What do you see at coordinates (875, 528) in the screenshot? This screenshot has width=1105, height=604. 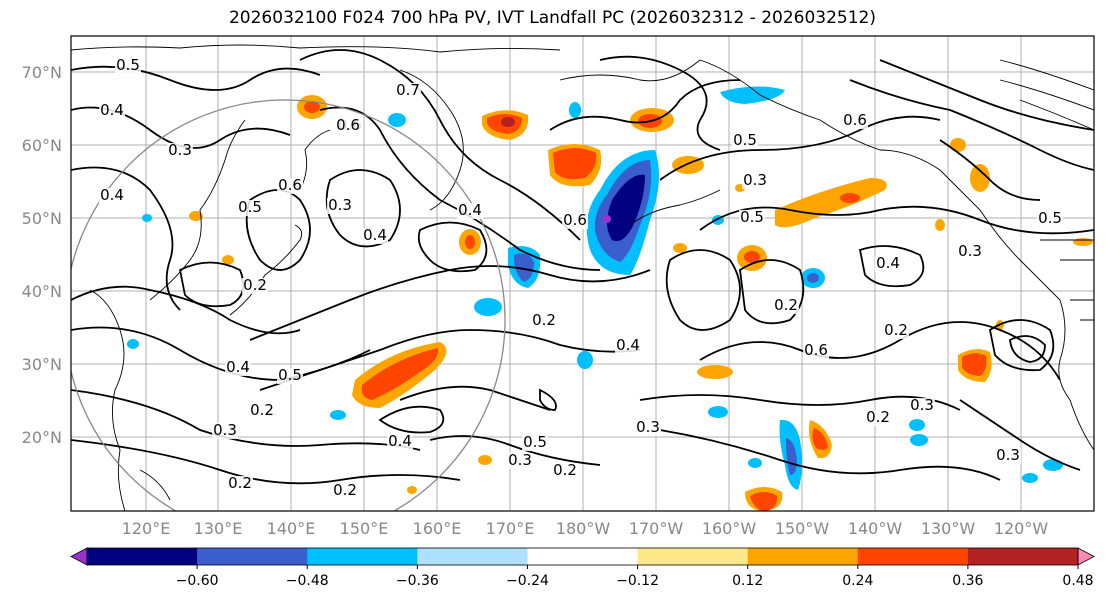 I see `lon-label: 140°W` at bounding box center [875, 528].